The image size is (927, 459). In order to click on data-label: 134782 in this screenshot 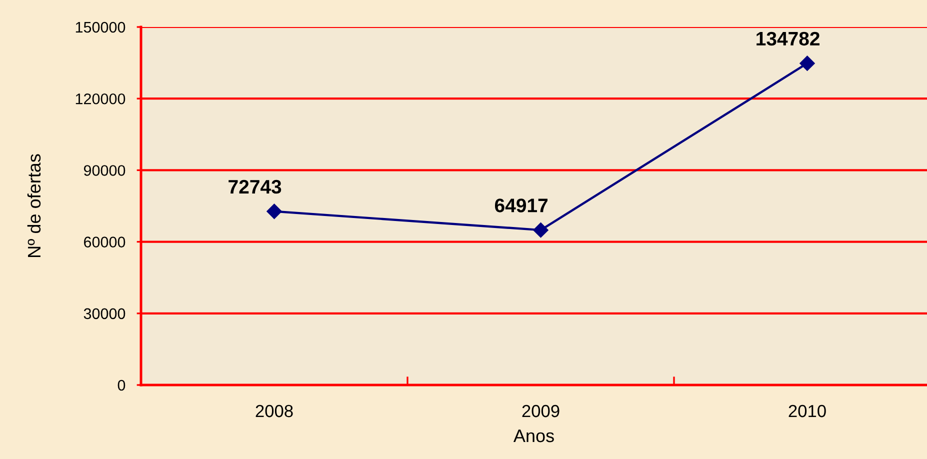, I will do `click(788, 39)`.